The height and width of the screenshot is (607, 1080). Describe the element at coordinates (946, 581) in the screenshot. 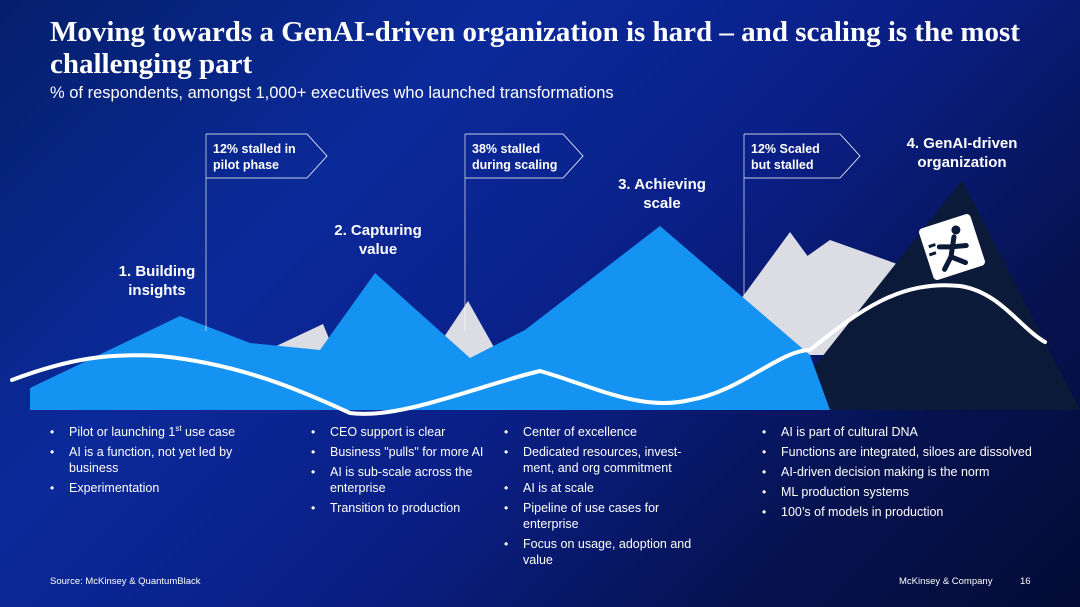

I see `brand-name: McKinsey & Company` at that location.